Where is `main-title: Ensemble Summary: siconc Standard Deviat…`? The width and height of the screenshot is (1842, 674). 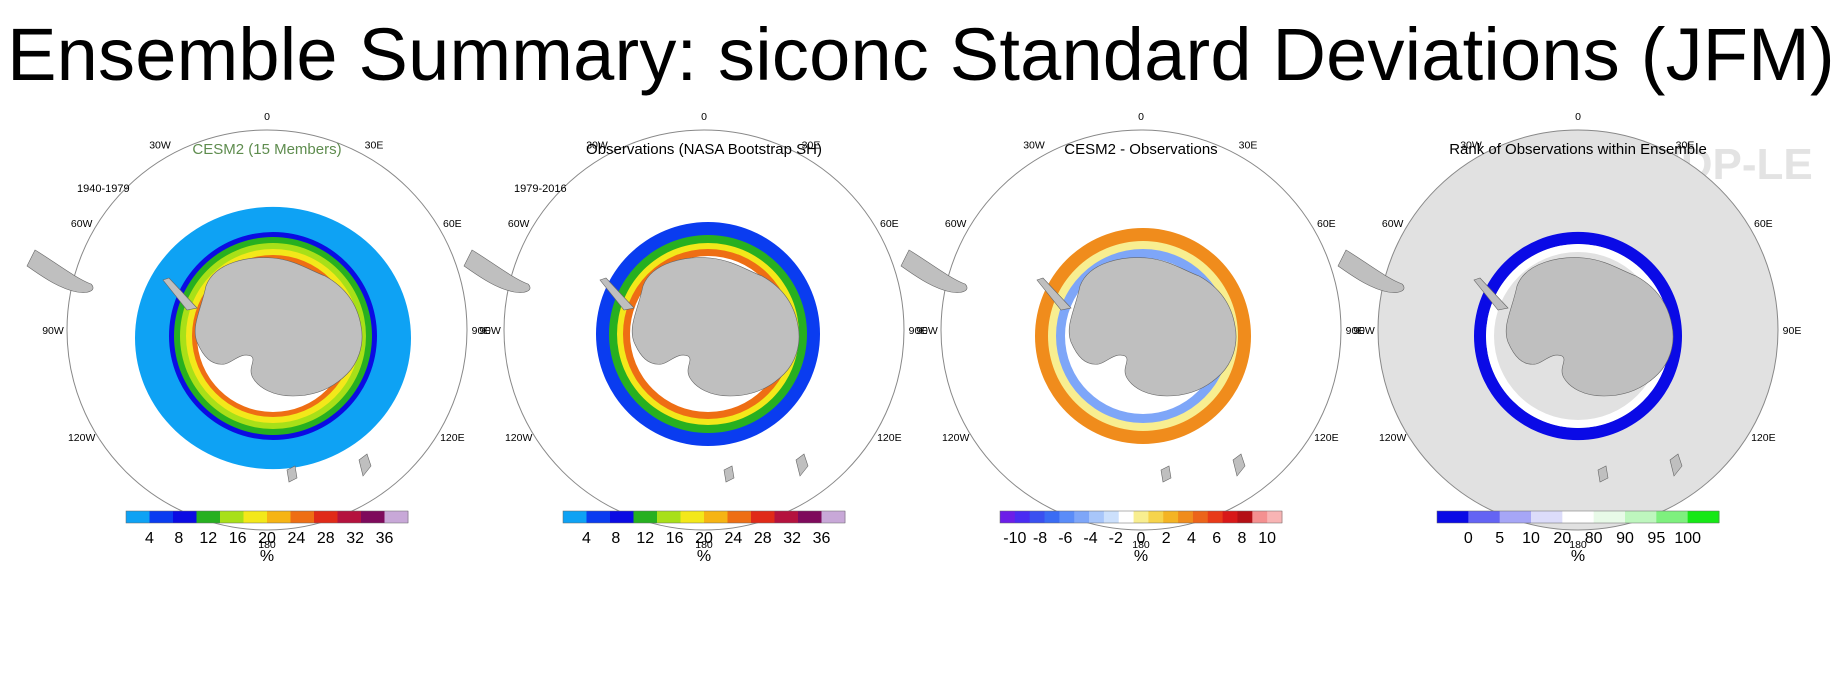
main-title: Ensemble Summary: siconc Standard Deviat… is located at coordinates (921, 54).